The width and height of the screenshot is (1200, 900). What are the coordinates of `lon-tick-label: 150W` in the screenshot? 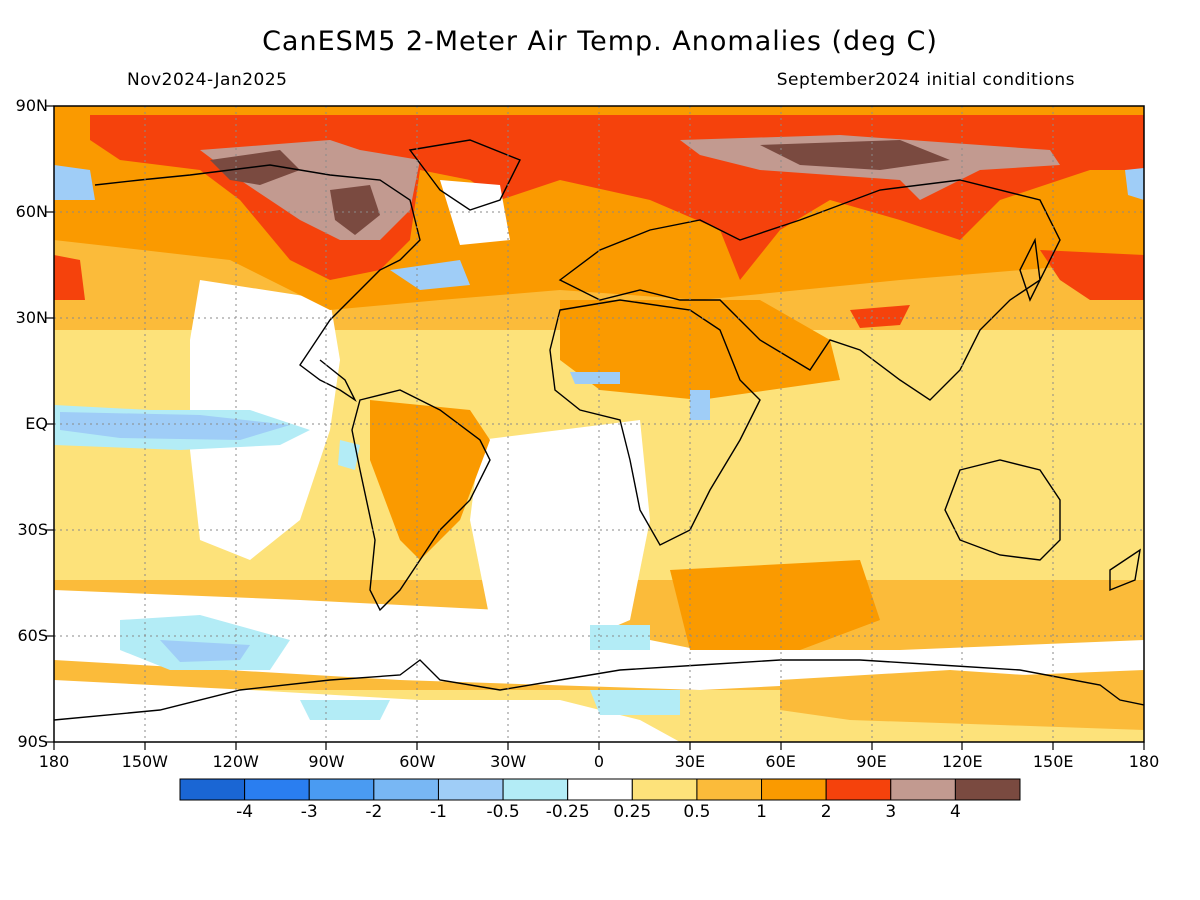 It's located at (144, 761).